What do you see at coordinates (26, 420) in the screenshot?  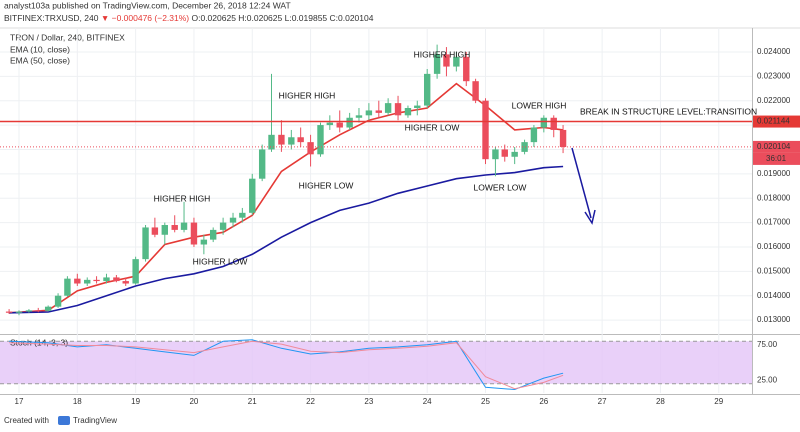 I see `footer-created: Created with` at bounding box center [26, 420].